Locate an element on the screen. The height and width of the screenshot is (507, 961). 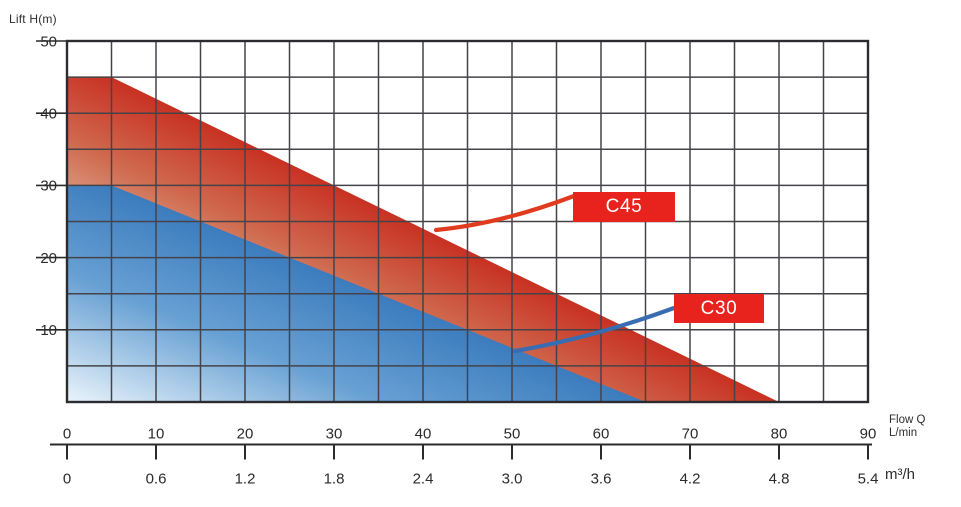
x-tick-label-lmin: 60 is located at coordinates (601, 434).